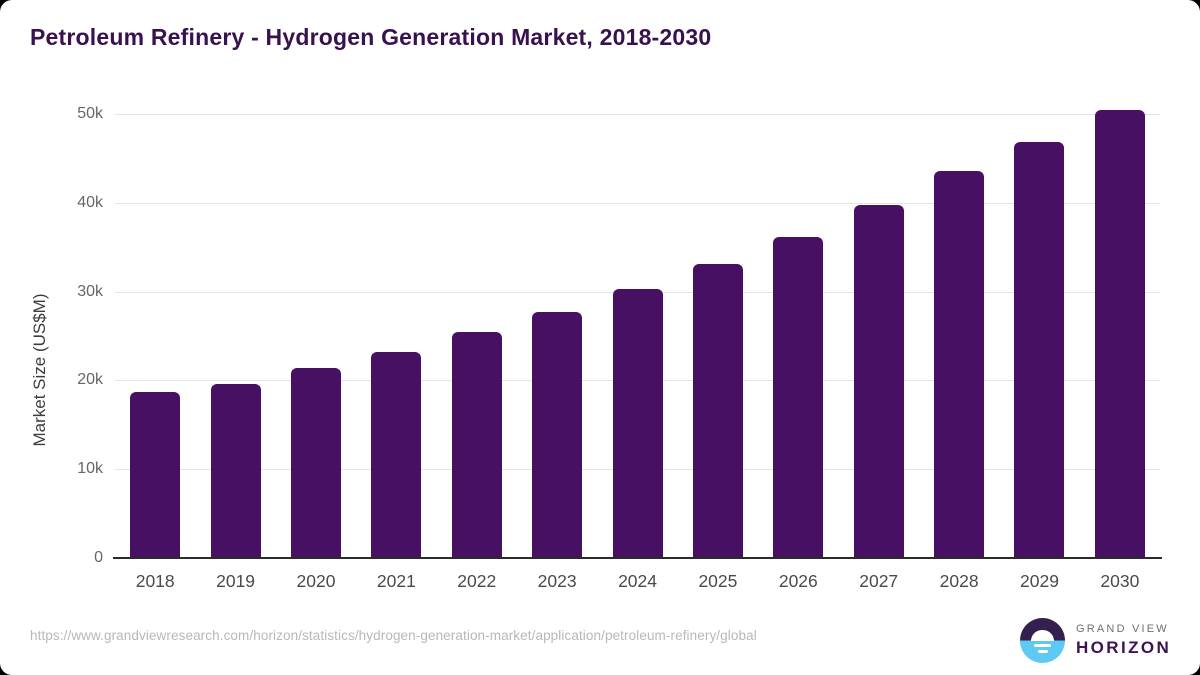 The height and width of the screenshot is (675, 1200). I want to click on bar-2022, so click(476, 445).